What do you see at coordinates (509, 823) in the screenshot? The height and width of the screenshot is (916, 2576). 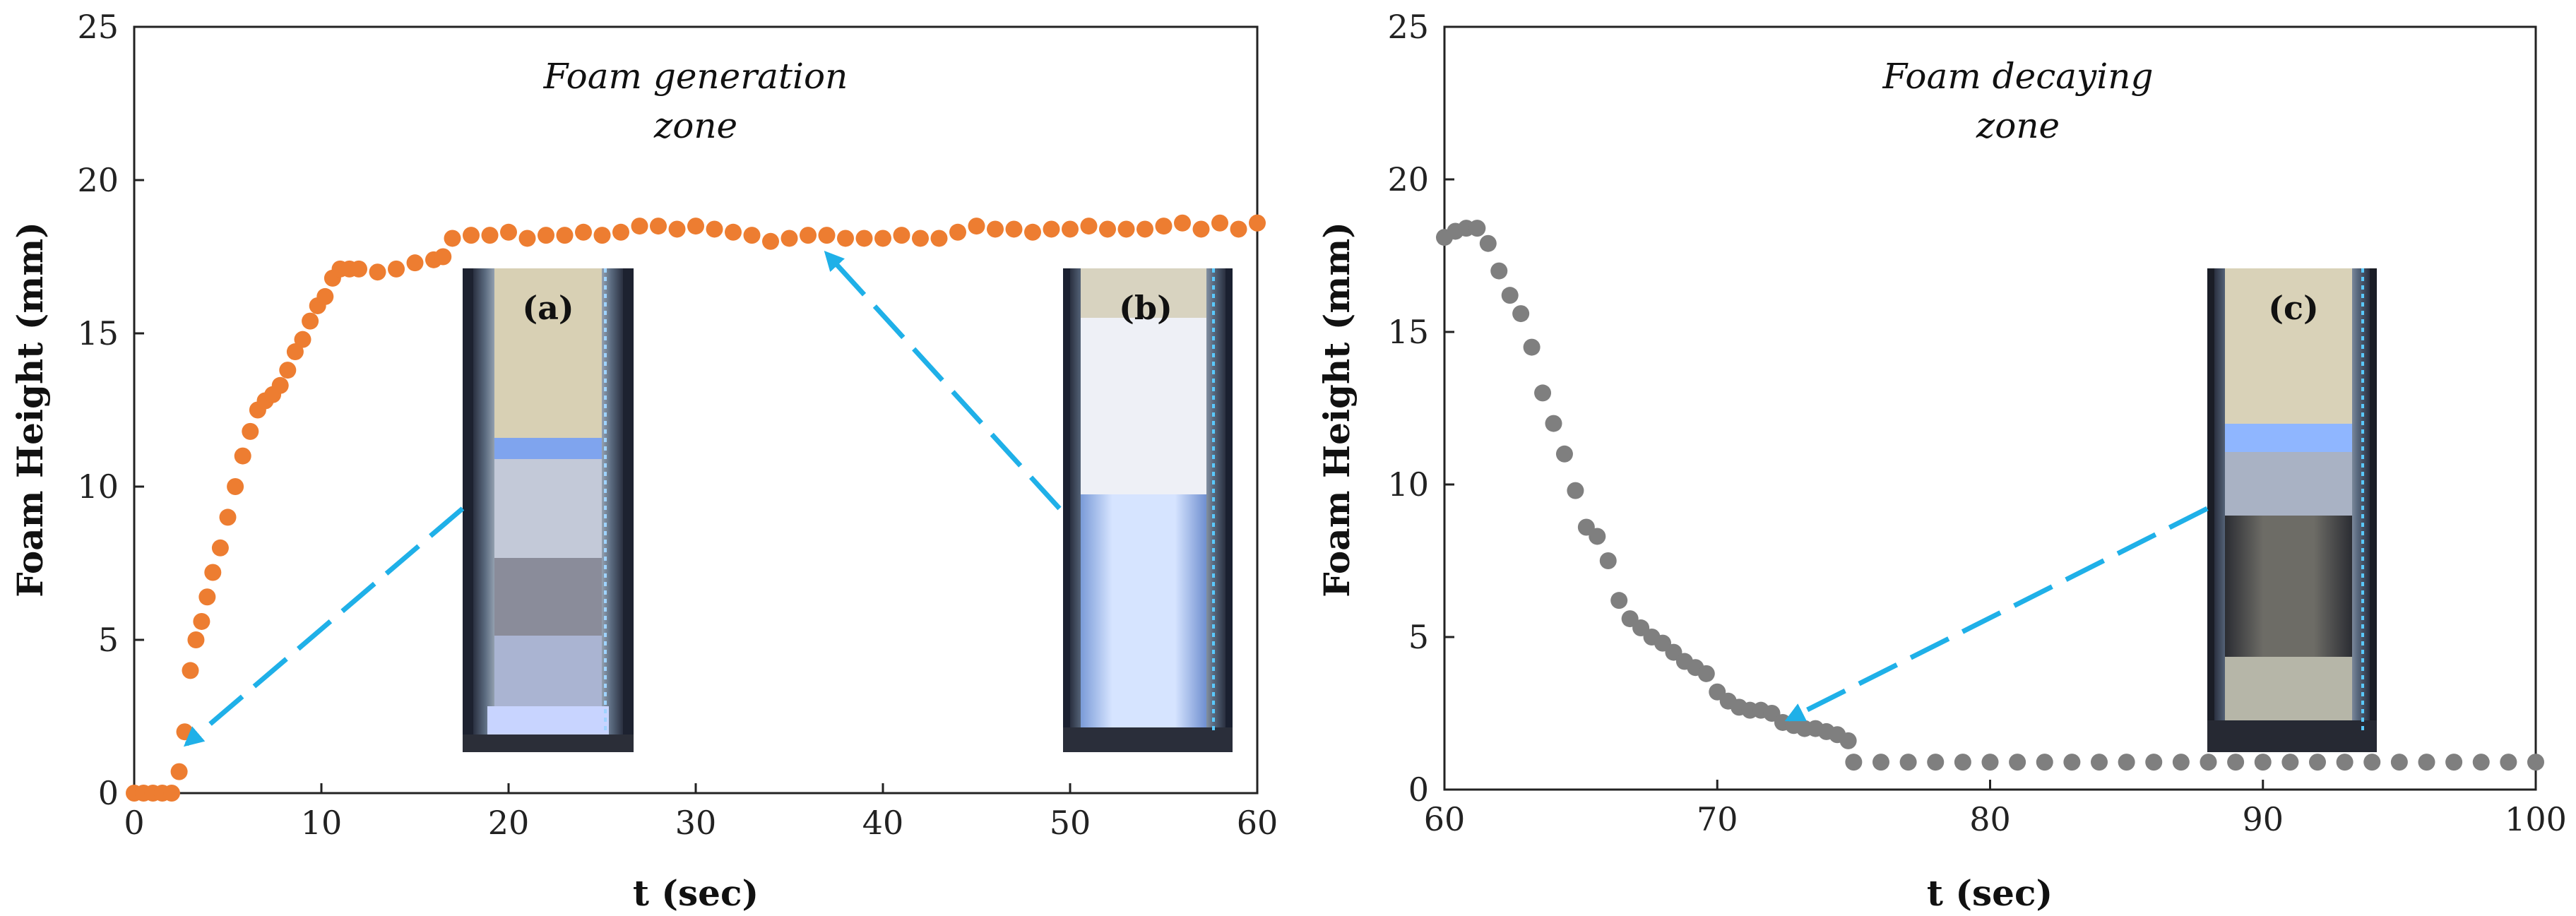 I see `x-tick-label: 20` at bounding box center [509, 823].